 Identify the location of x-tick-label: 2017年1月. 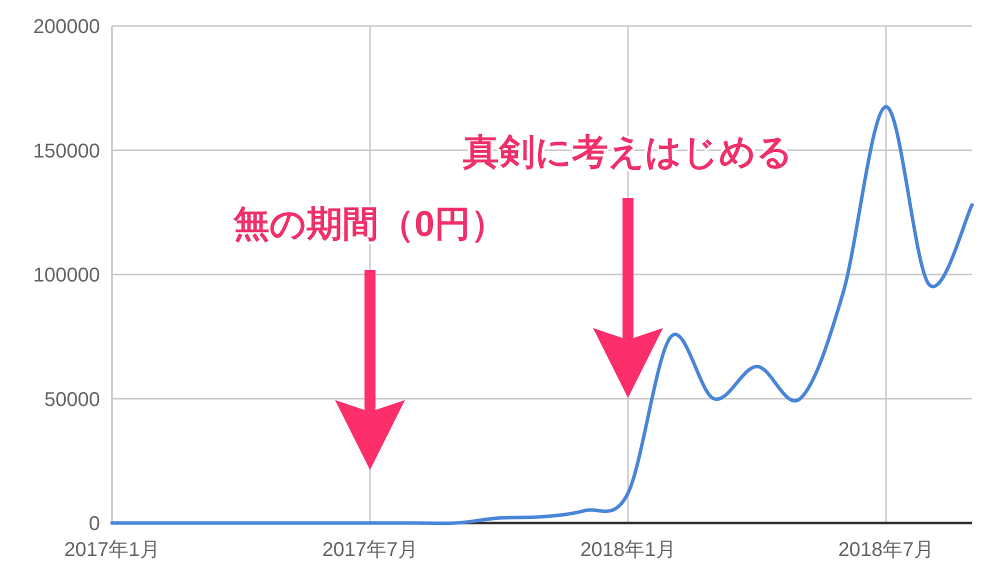
(112, 550).